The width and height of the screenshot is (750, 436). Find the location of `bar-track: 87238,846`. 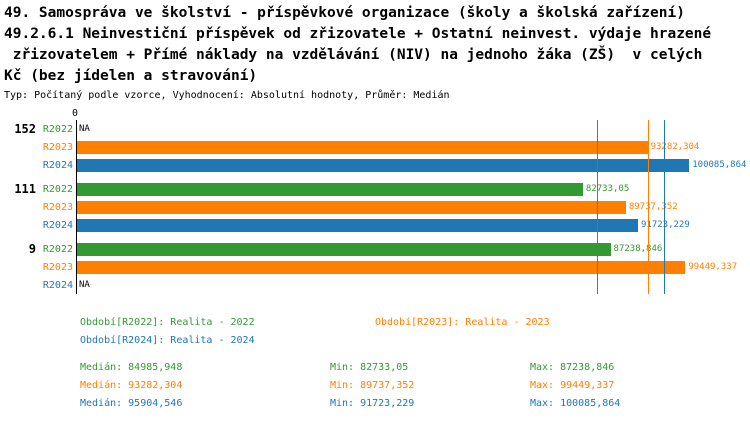

bar-track: 87238,846 is located at coordinates (413, 249).